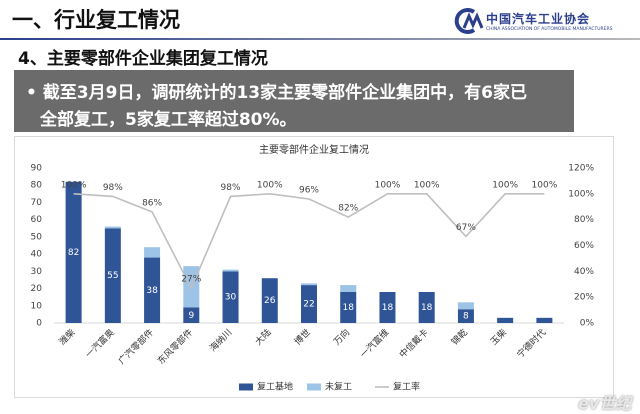  What do you see at coordinates (581, 169) in the screenshot?
I see `y2-tick-label: 120%` at bounding box center [581, 169].